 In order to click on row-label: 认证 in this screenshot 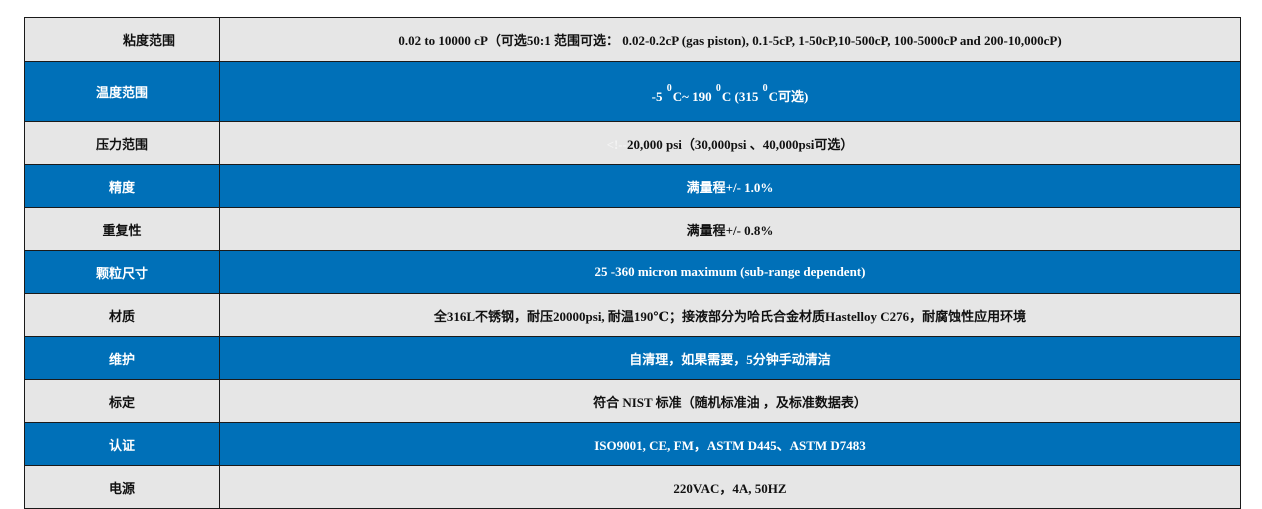, I will do `click(122, 444)`.